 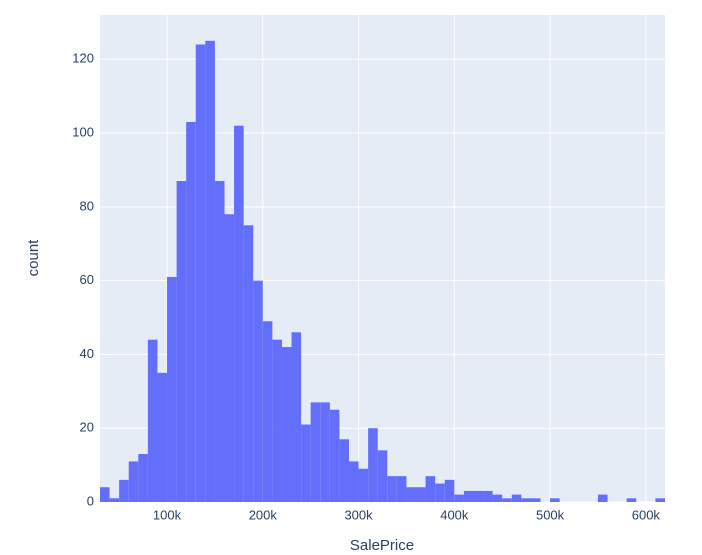 What do you see at coordinates (87, 353) in the screenshot?
I see `y-tick-label: 40` at bounding box center [87, 353].